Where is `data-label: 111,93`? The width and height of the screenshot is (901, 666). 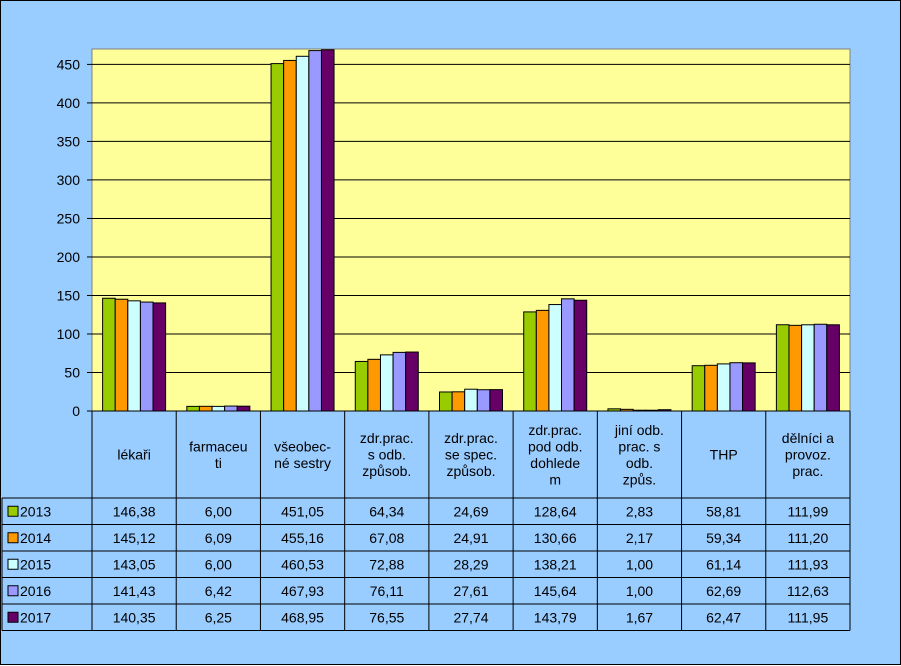
data-label: 111,93 is located at coordinates (808, 564).